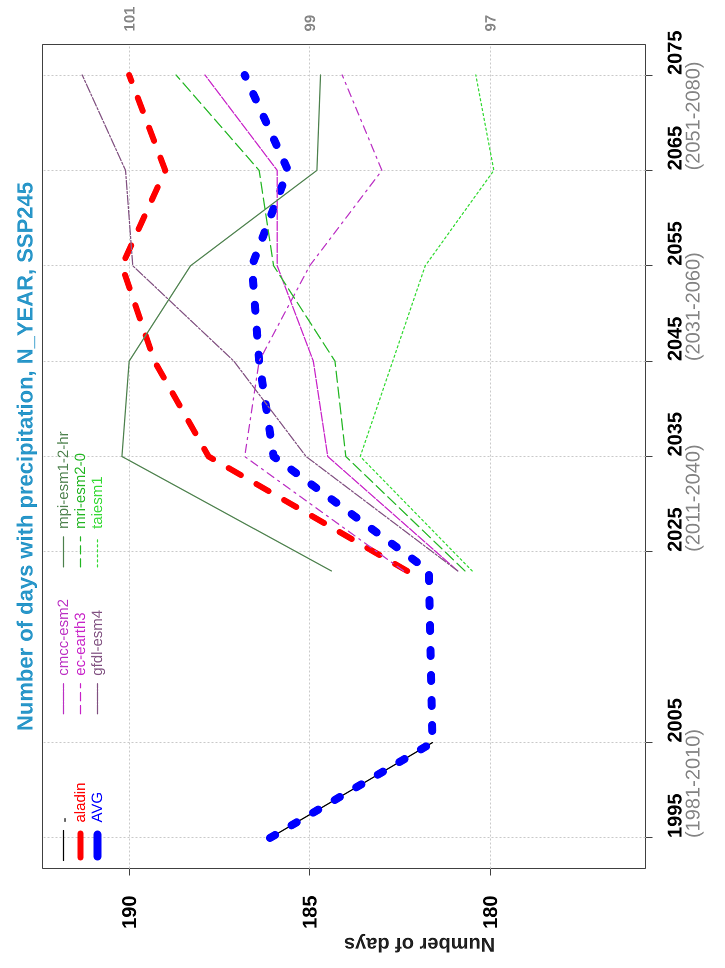 The width and height of the screenshot is (725, 968). I want to click on text: gfdl-esm4, so click(97, 643).